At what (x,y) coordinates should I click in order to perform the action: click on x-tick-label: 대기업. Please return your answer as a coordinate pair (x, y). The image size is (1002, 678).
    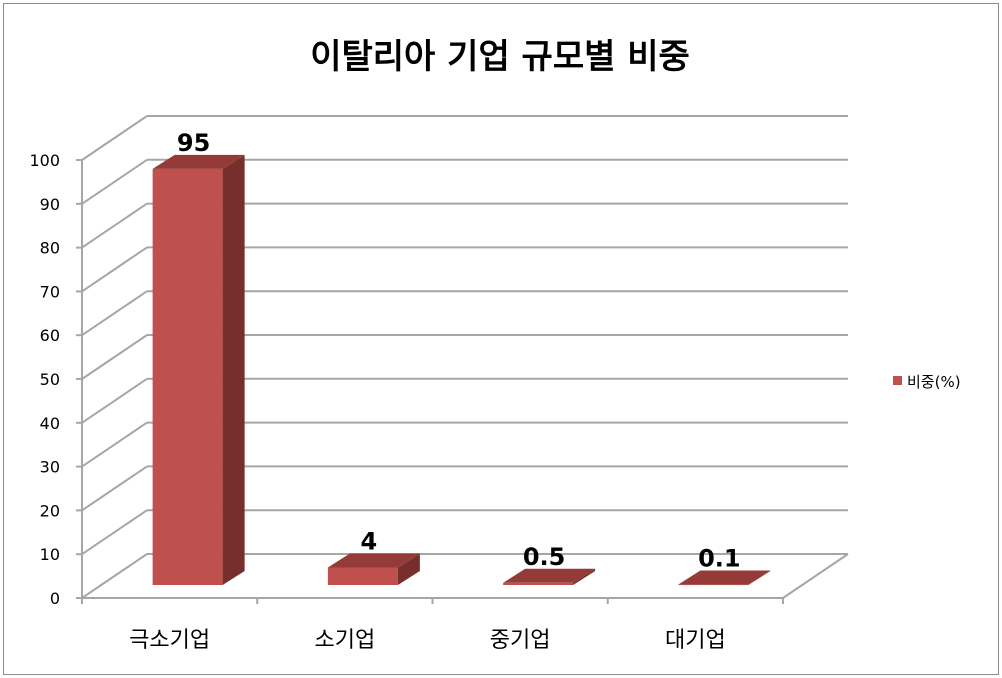
    Looking at the image, I should click on (695, 640).